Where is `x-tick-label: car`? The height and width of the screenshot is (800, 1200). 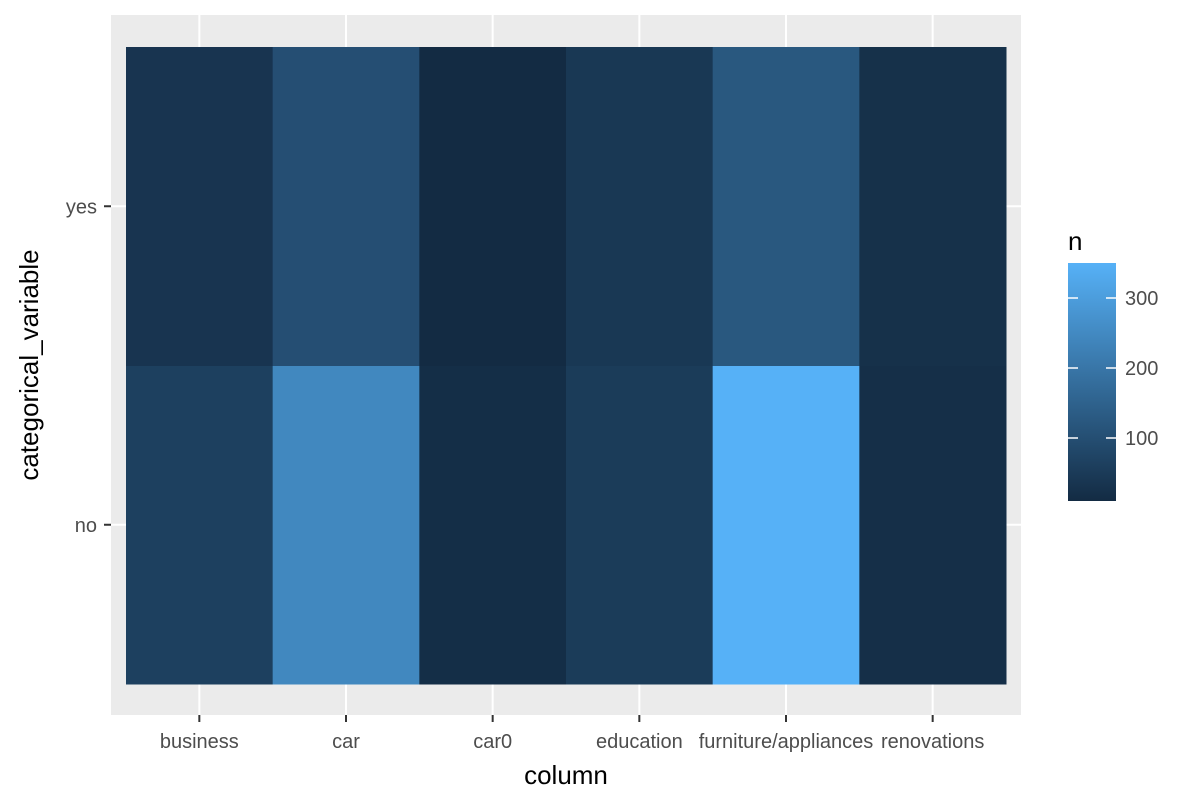
x-tick-label: car is located at coordinates (346, 742).